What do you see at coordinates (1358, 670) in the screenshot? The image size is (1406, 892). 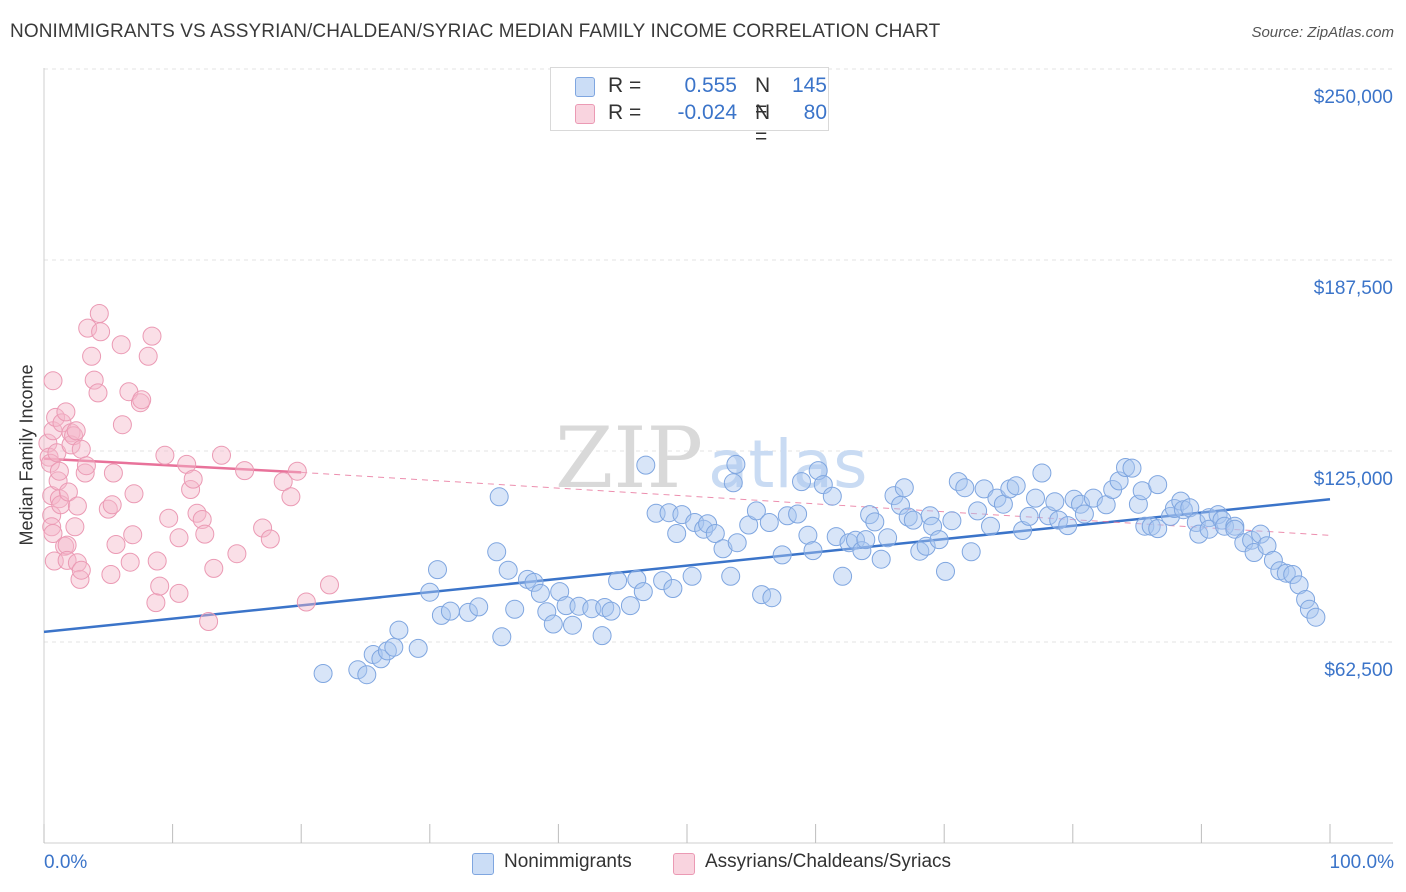 I see `y-tick-label: $62,500` at bounding box center [1358, 670].